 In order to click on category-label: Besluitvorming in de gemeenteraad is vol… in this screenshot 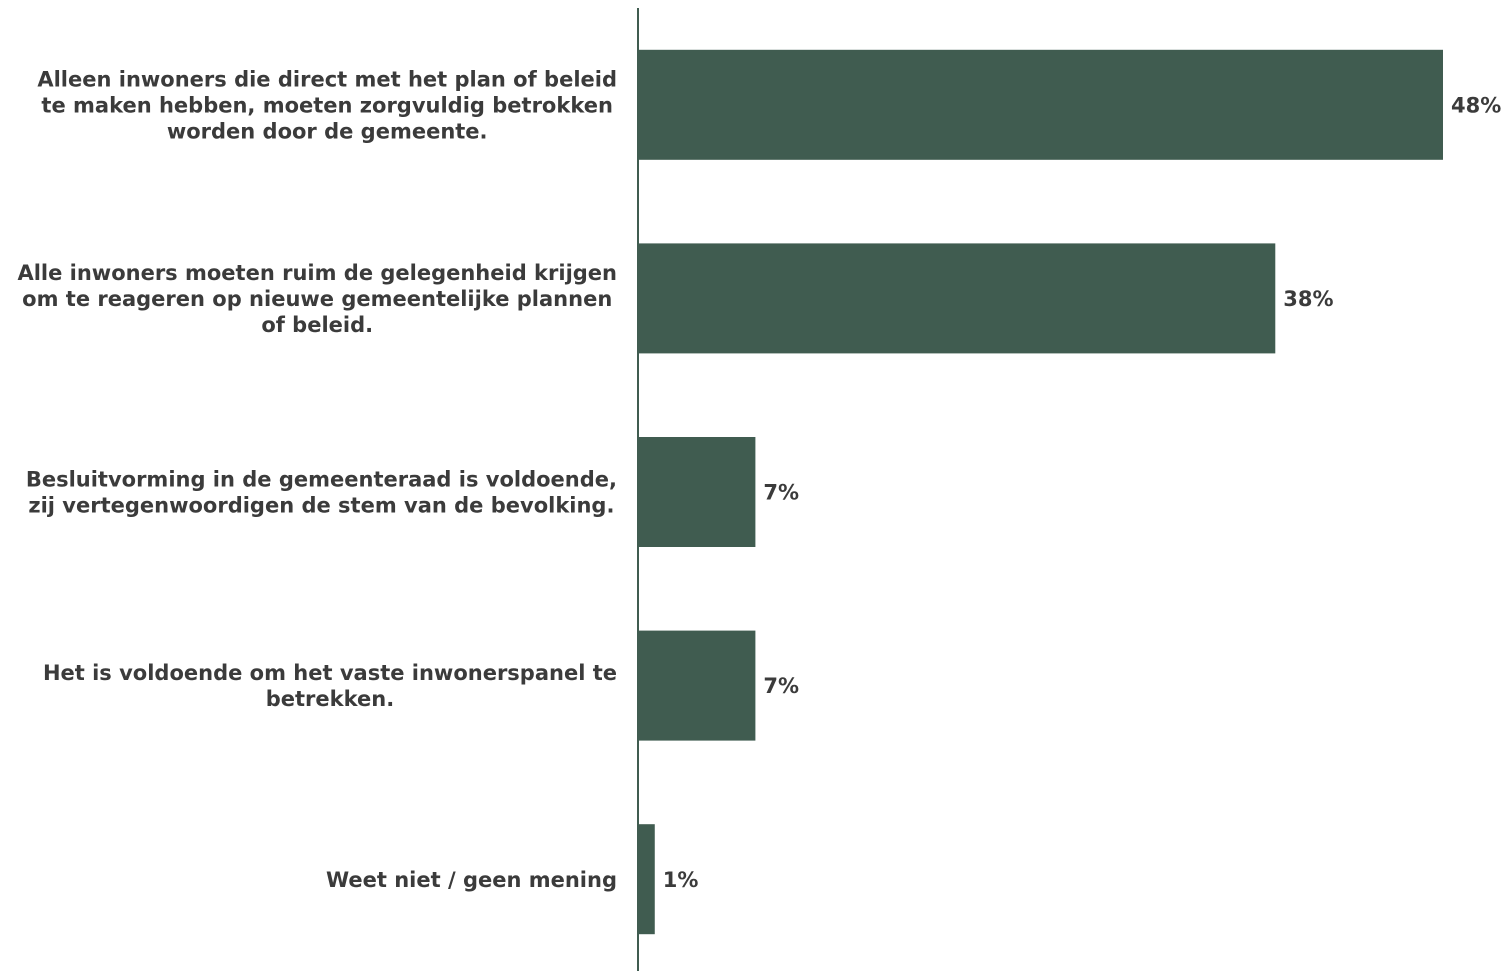, I will do `click(321, 493)`.